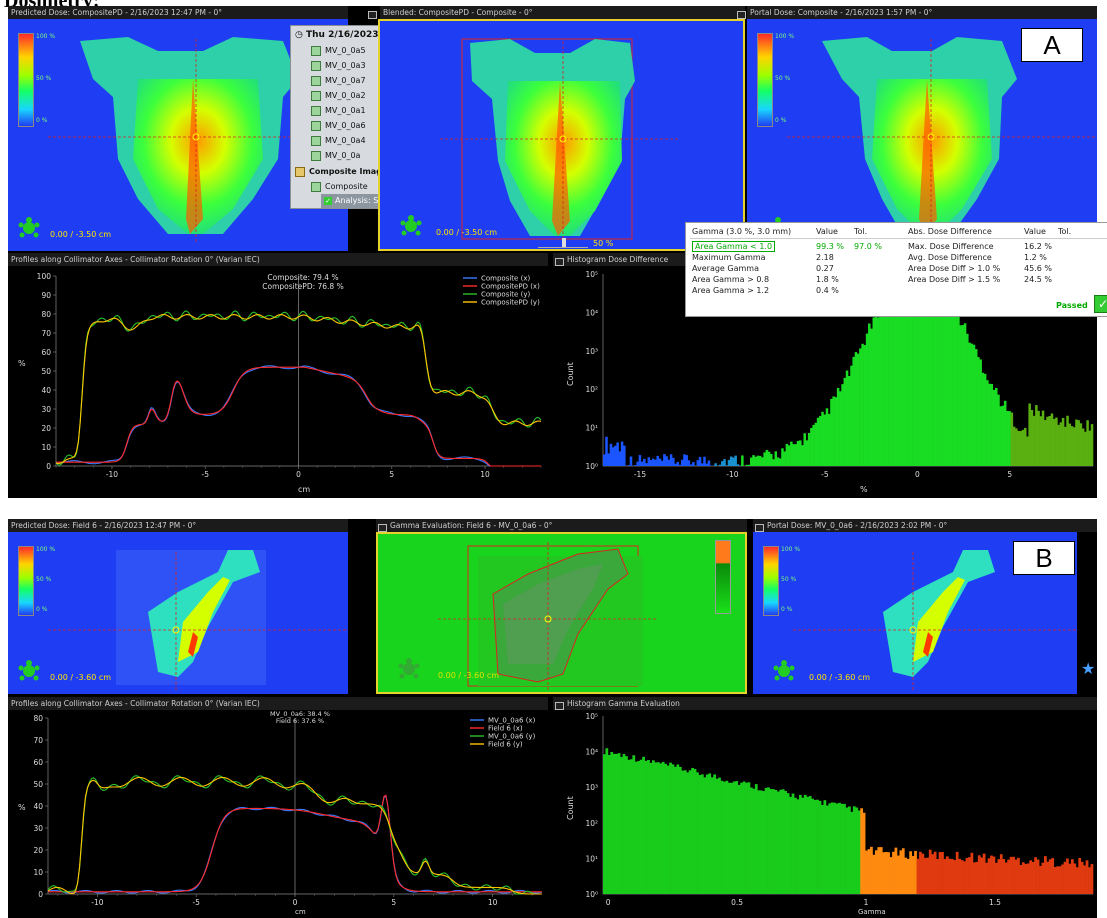 The height and width of the screenshot is (918, 1107). Describe the element at coordinates (339, 187) in the screenshot. I see `tree-item-composite: Composite` at that location.